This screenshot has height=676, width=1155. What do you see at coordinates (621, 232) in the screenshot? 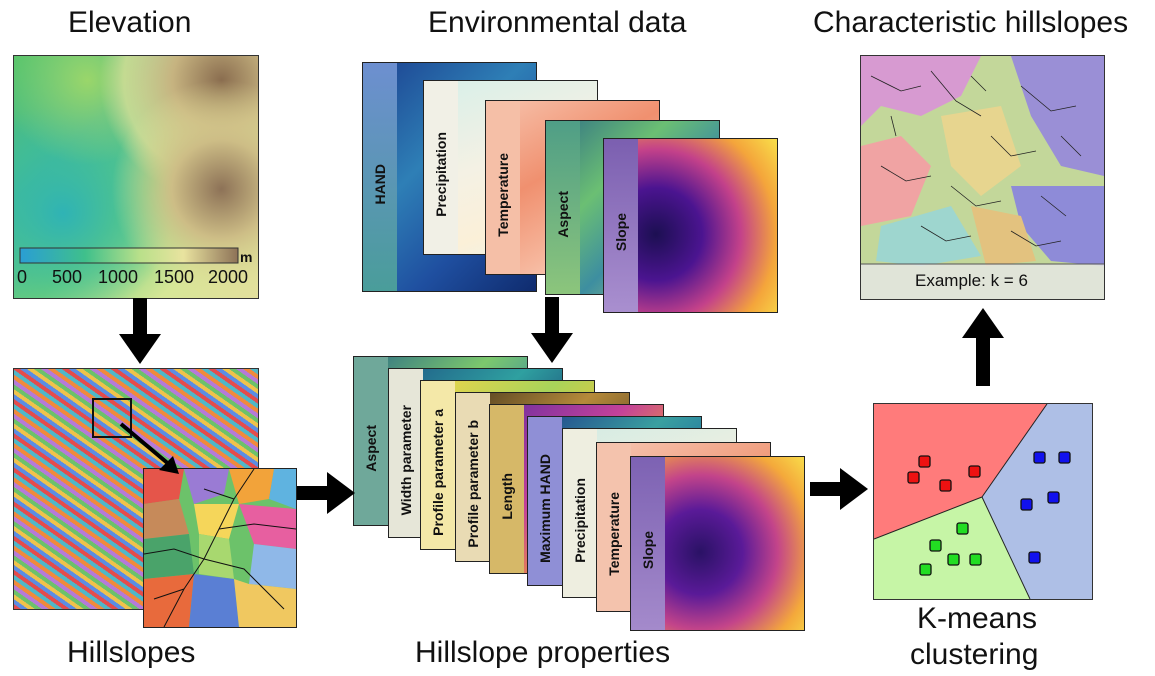
I see `env-layer-slope-label: Slope` at bounding box center [621, 232].